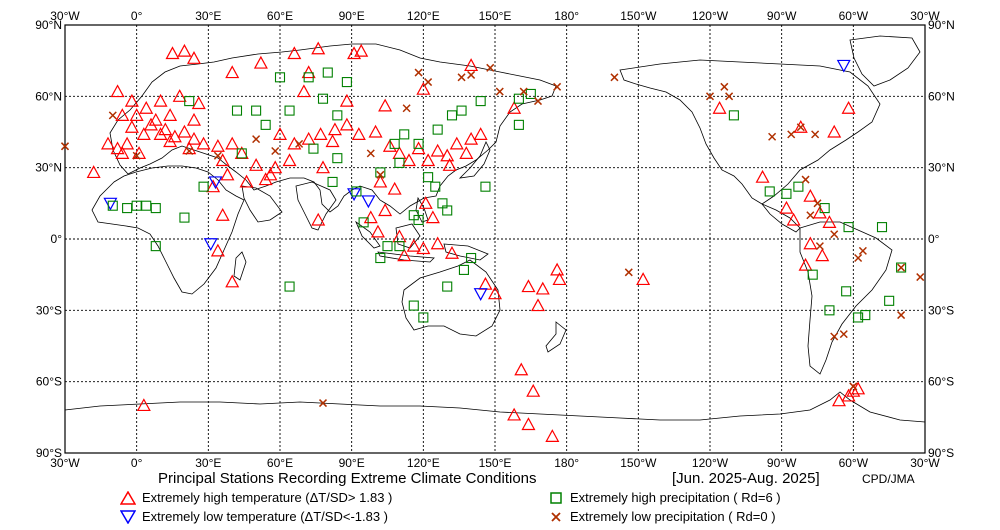  I want to click on right-latitude-label: 0°, so click(934, 239).